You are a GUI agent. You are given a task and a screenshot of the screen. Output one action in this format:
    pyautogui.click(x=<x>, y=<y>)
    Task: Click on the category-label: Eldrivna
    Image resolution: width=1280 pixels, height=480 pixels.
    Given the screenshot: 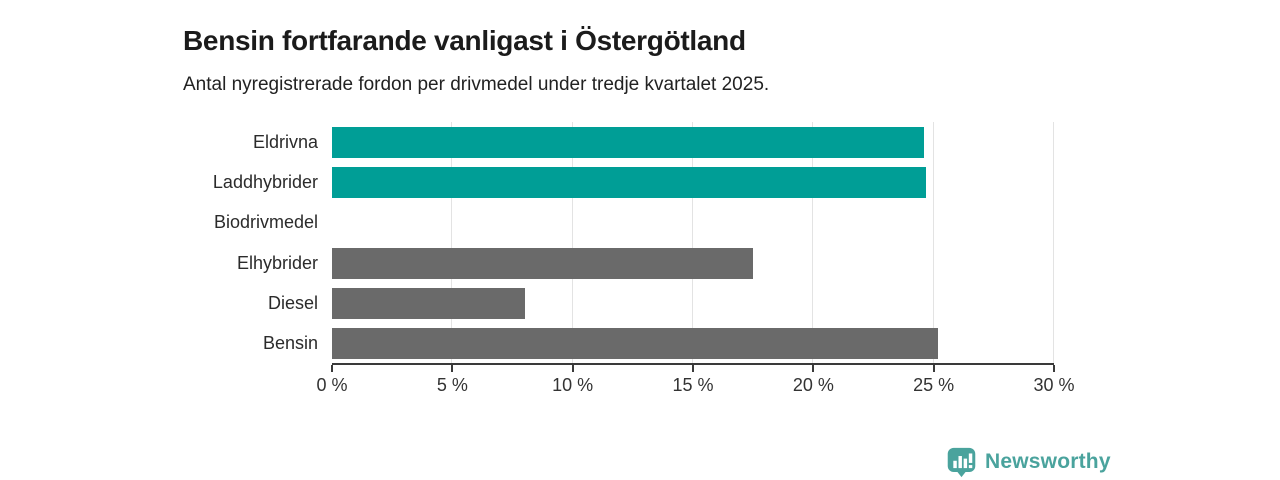 What is the action you would take?
    pyautogui.click(x=285, y=141)
    